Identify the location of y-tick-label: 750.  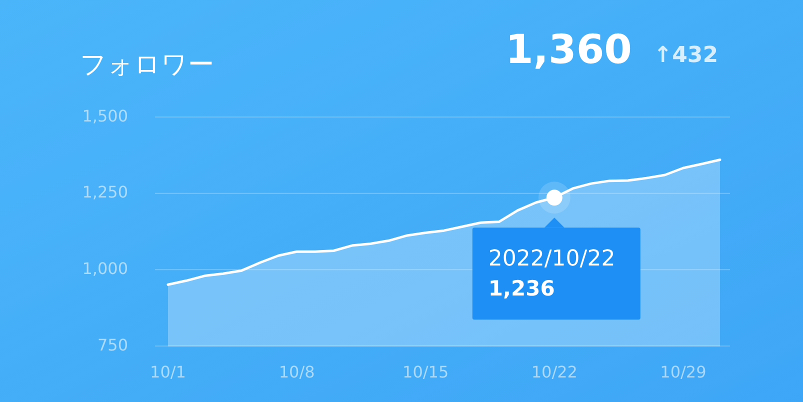
(112, 344).